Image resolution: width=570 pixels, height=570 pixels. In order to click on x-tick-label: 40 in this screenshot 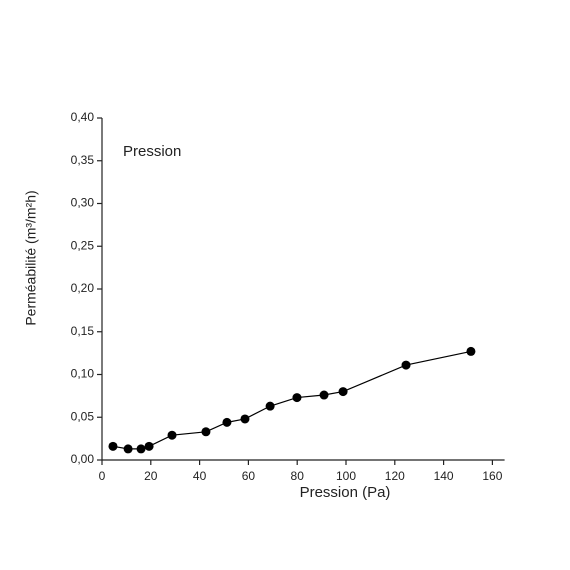, I will do `click(200, 476)`.